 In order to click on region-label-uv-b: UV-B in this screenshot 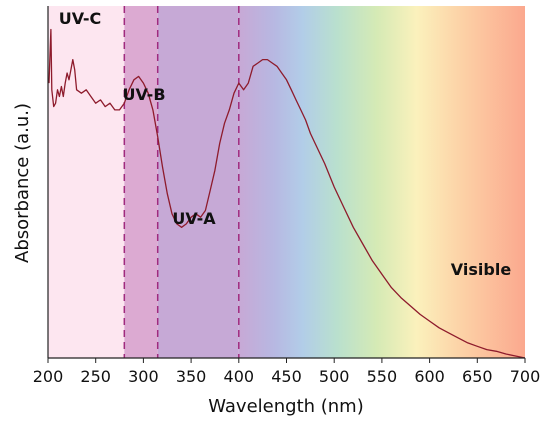, I will do `click(143, 94)`.